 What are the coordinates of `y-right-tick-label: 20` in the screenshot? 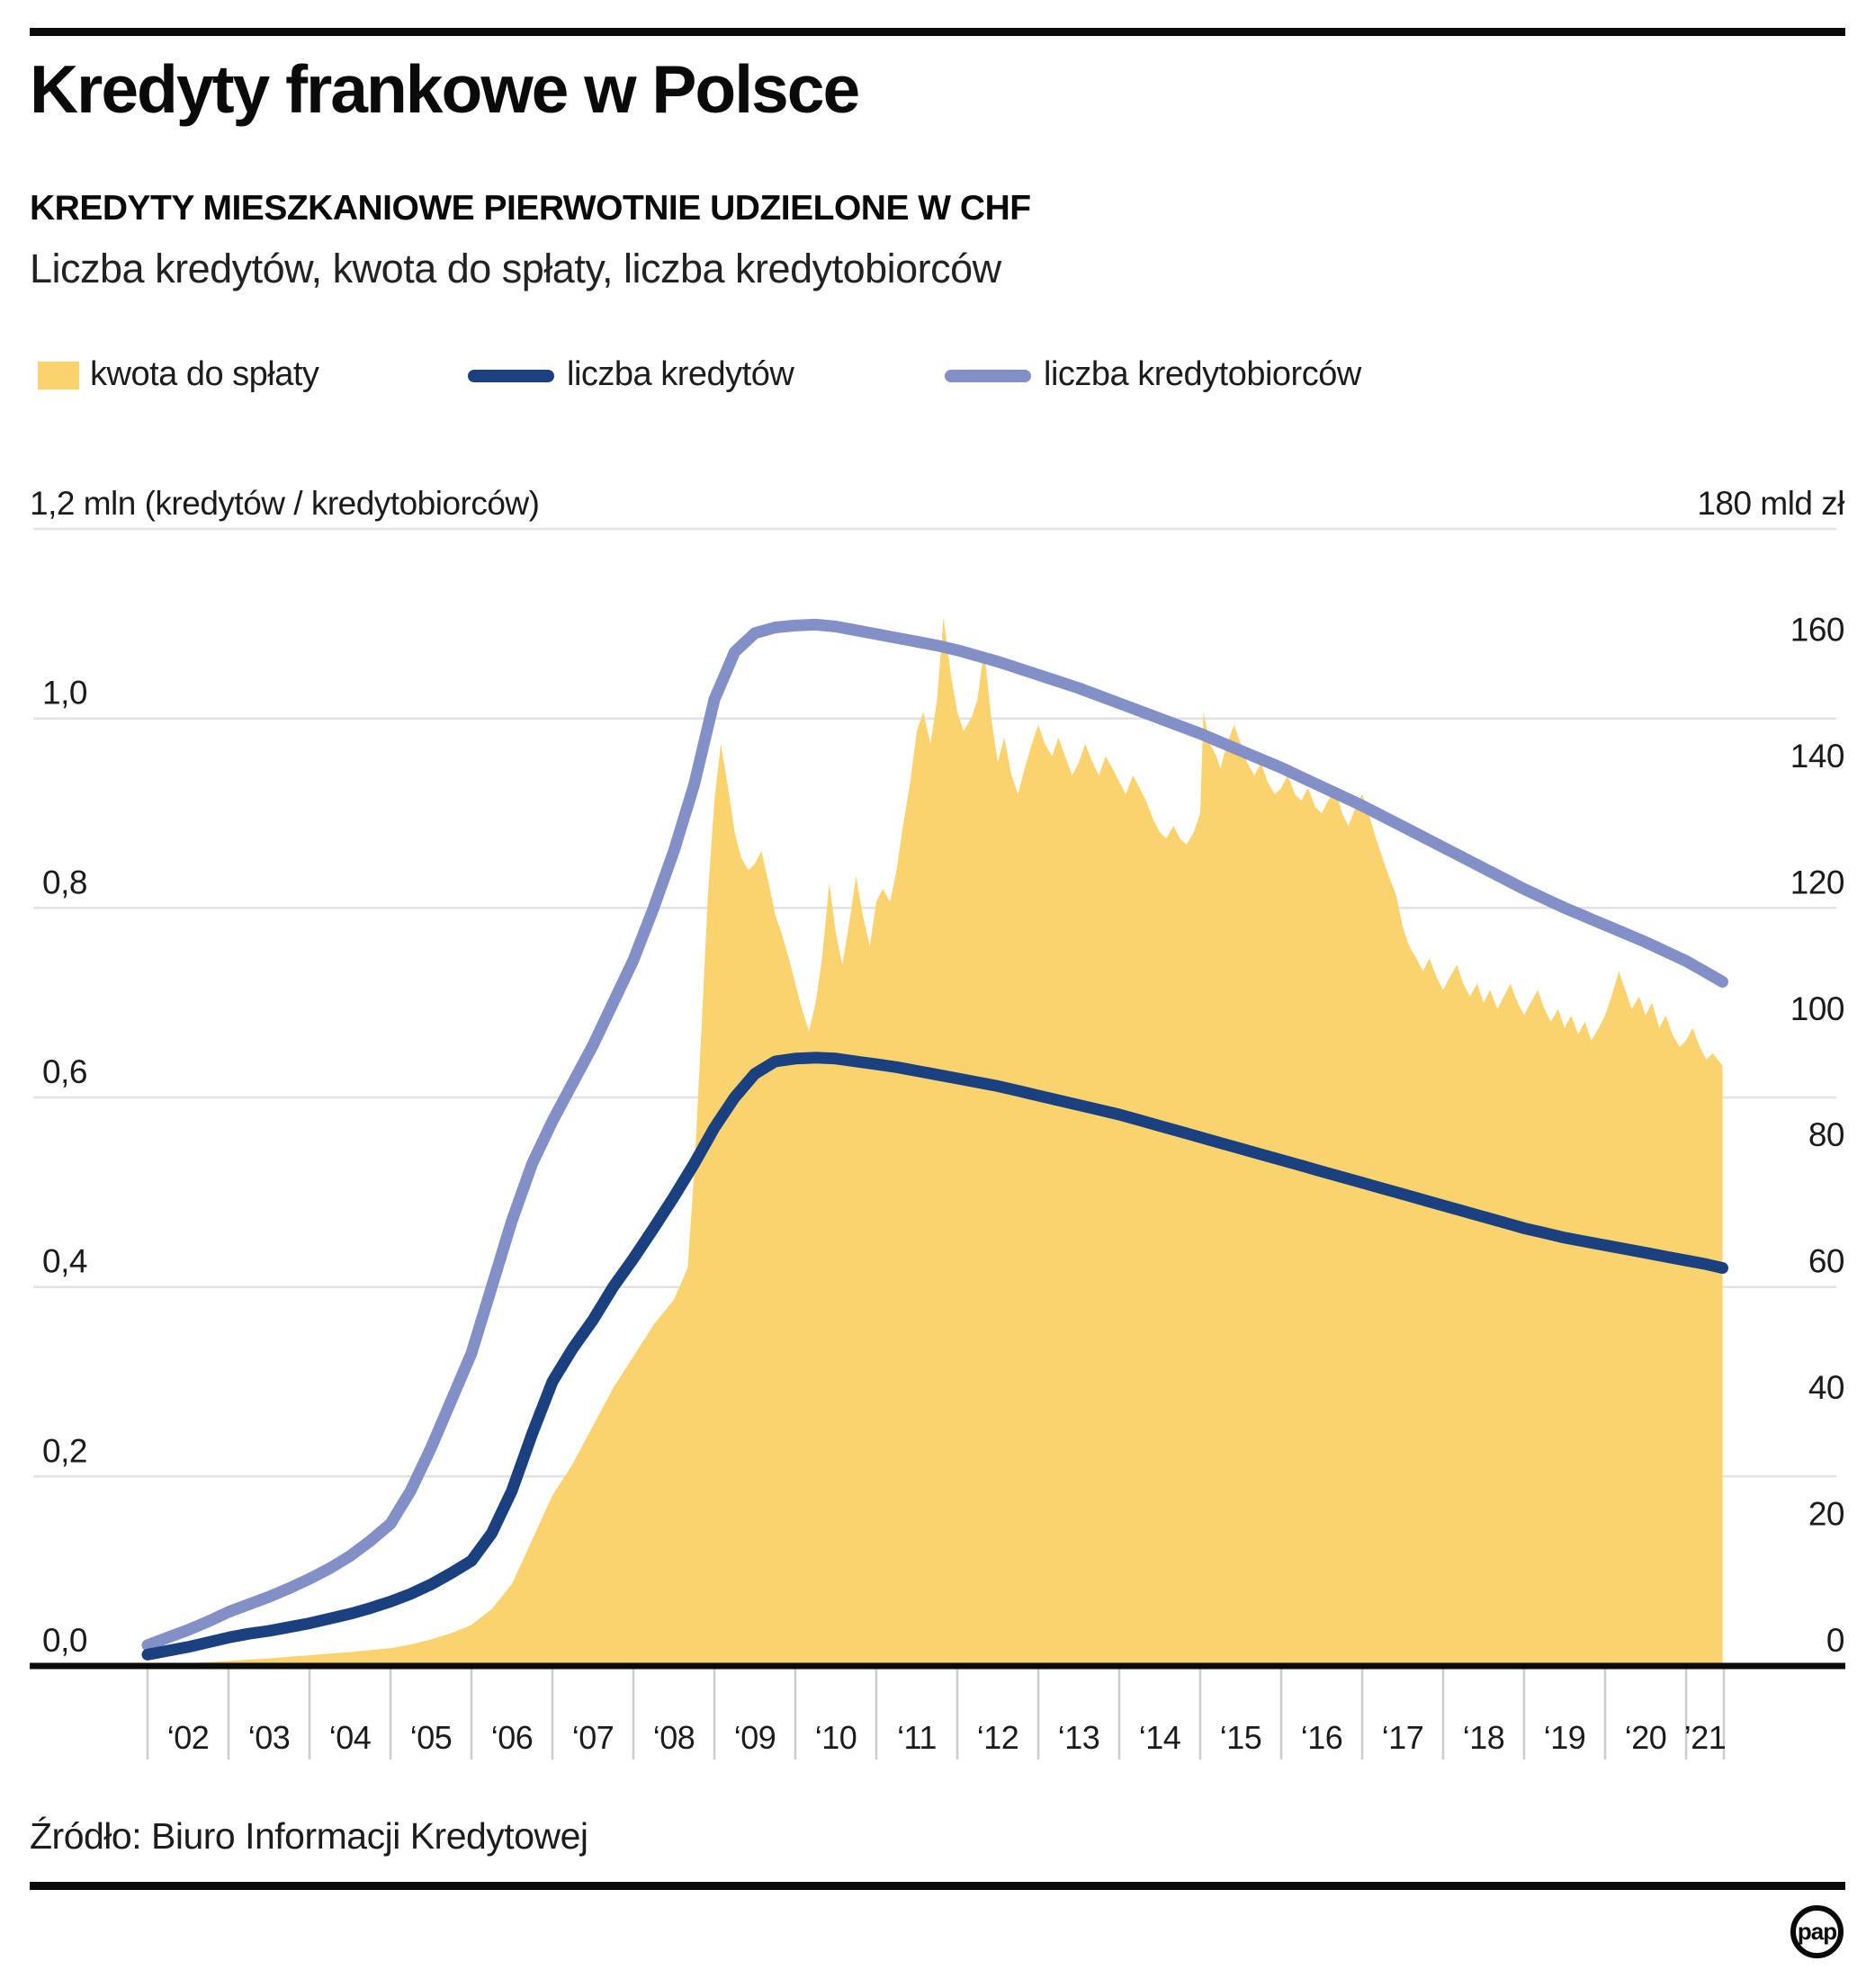 It's located at (1826, 1514).